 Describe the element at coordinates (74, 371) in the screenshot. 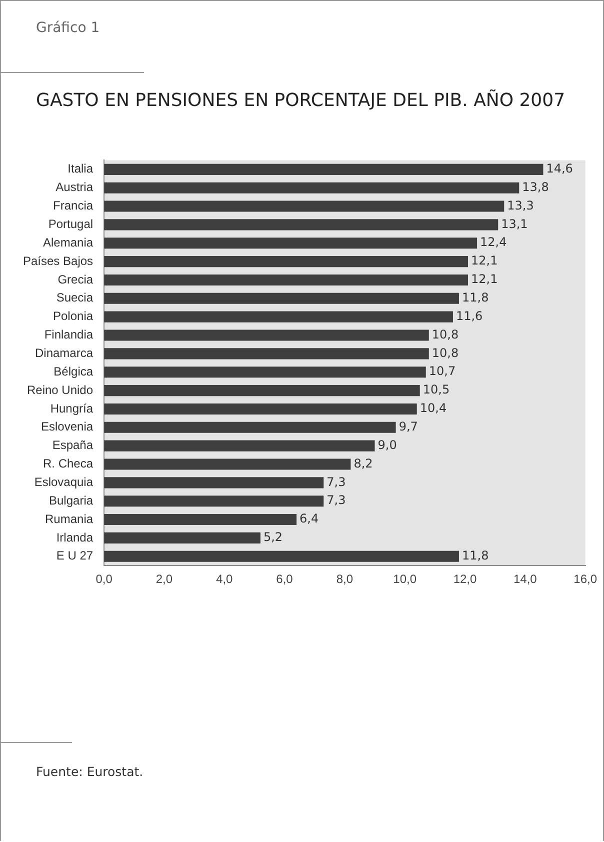

I see `y-tick-label: Bélgica` at that location.